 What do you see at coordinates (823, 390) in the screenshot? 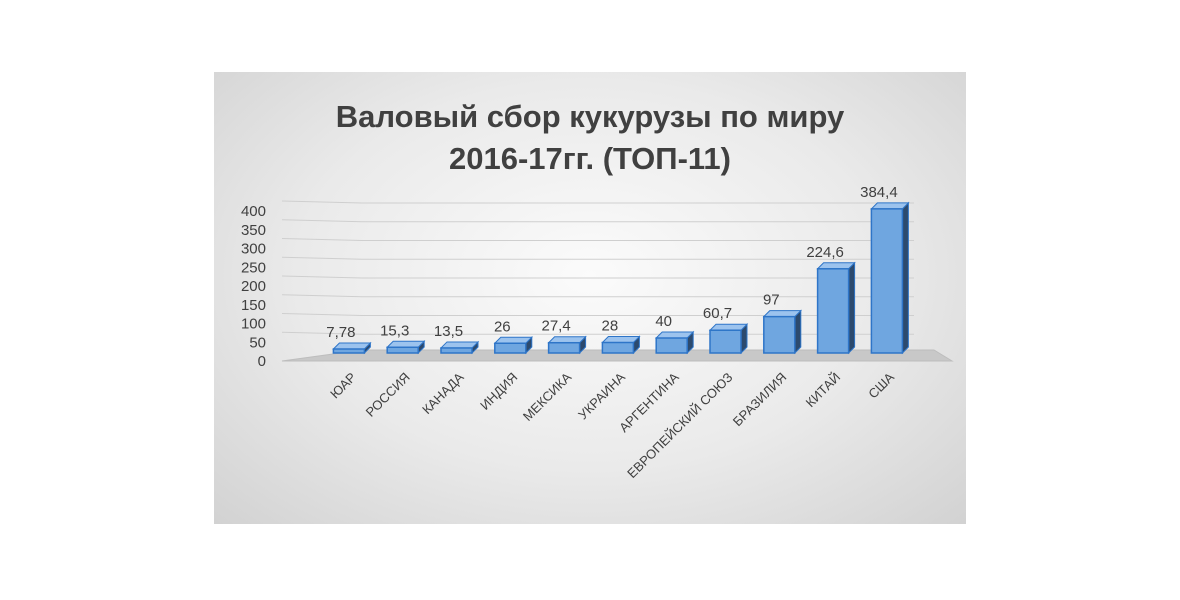
I see `x-tick-label: КИТАЙ` at bounding box center [823, 390].